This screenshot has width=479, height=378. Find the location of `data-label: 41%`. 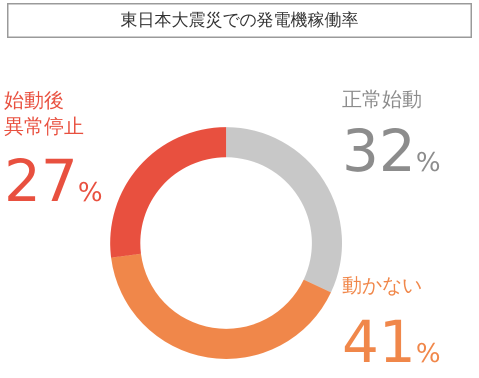

data-label: 41% is located at coordinates (391, 342).